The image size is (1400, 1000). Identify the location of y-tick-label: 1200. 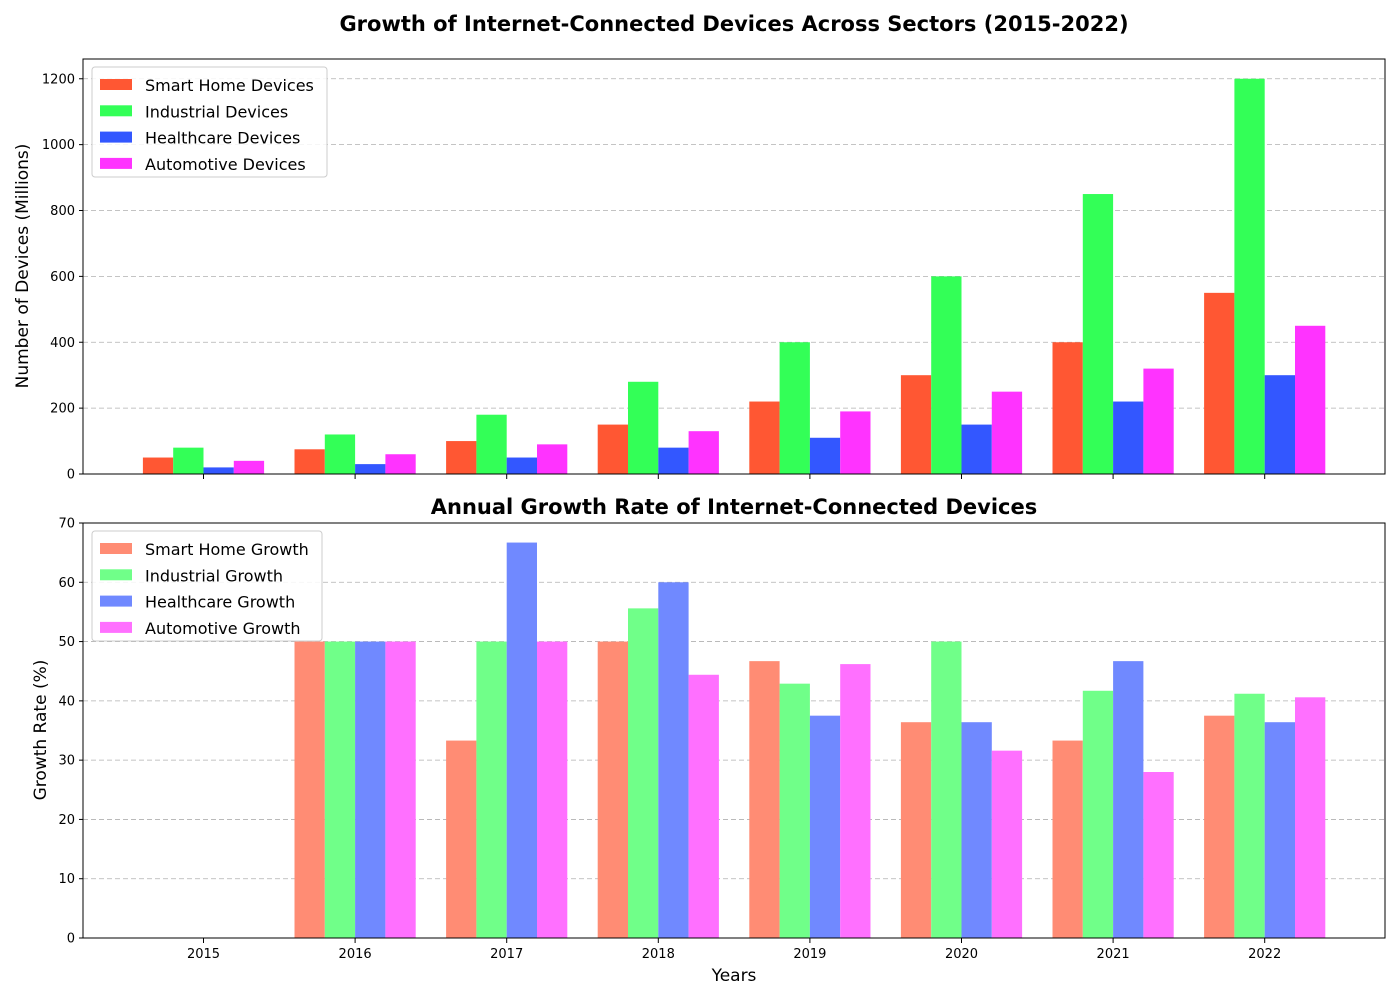
(58, 79).